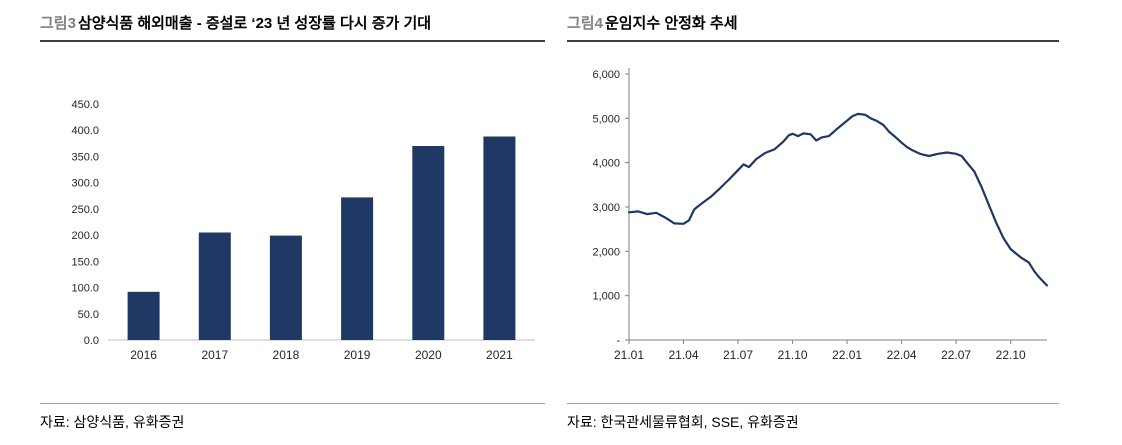 This screenshot has height=445, width=1122. I want to click on svg-text: 1,000, so click(606, 297).